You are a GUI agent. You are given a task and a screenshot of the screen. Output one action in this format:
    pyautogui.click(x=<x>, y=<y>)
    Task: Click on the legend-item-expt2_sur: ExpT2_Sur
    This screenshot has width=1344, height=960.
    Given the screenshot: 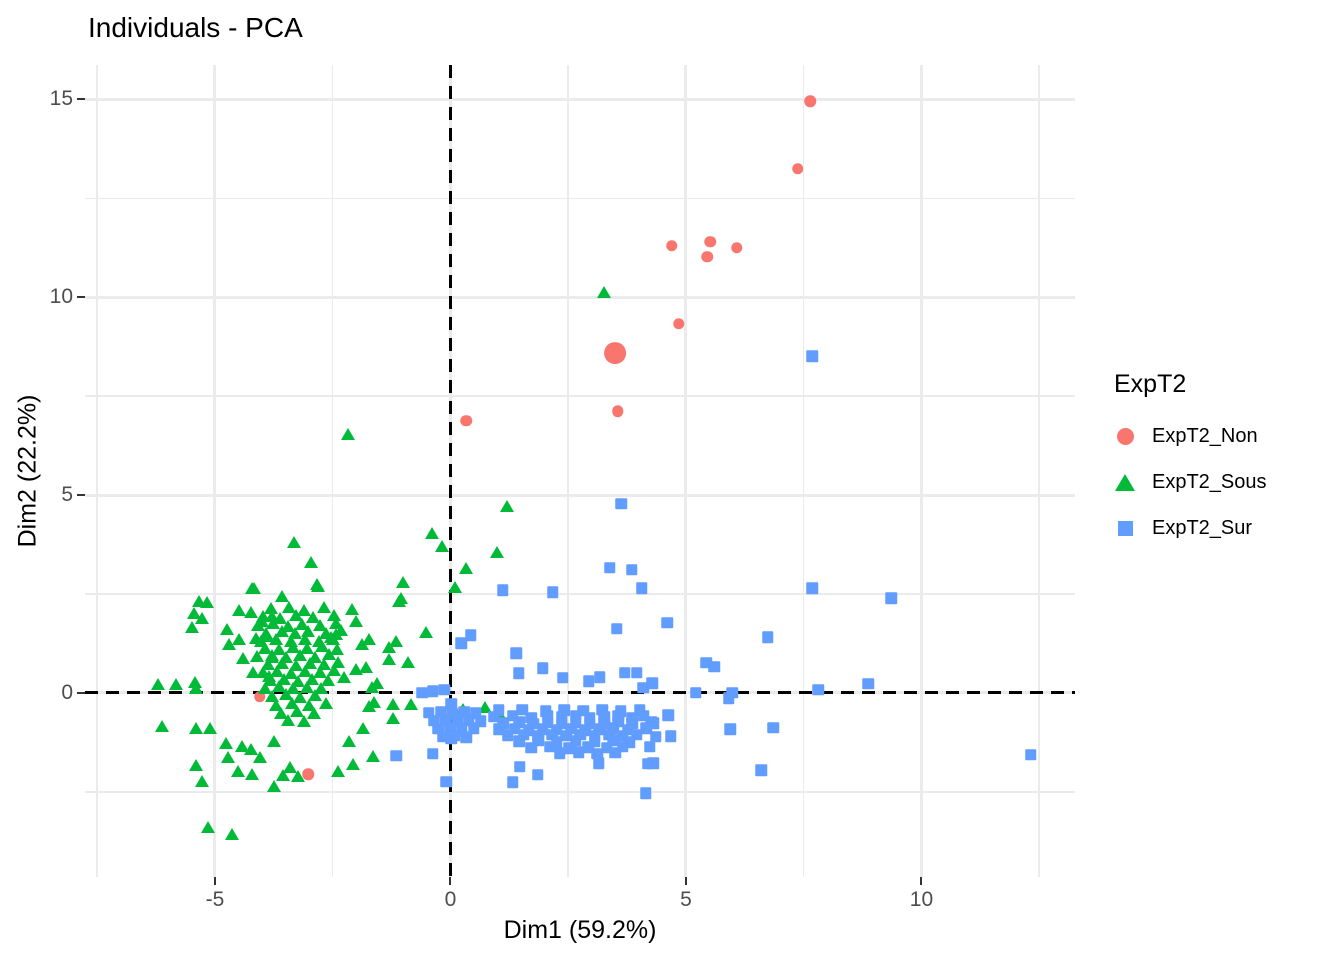 What is the action you would take?
    pyautogui.click(x=1227, y=528)
    